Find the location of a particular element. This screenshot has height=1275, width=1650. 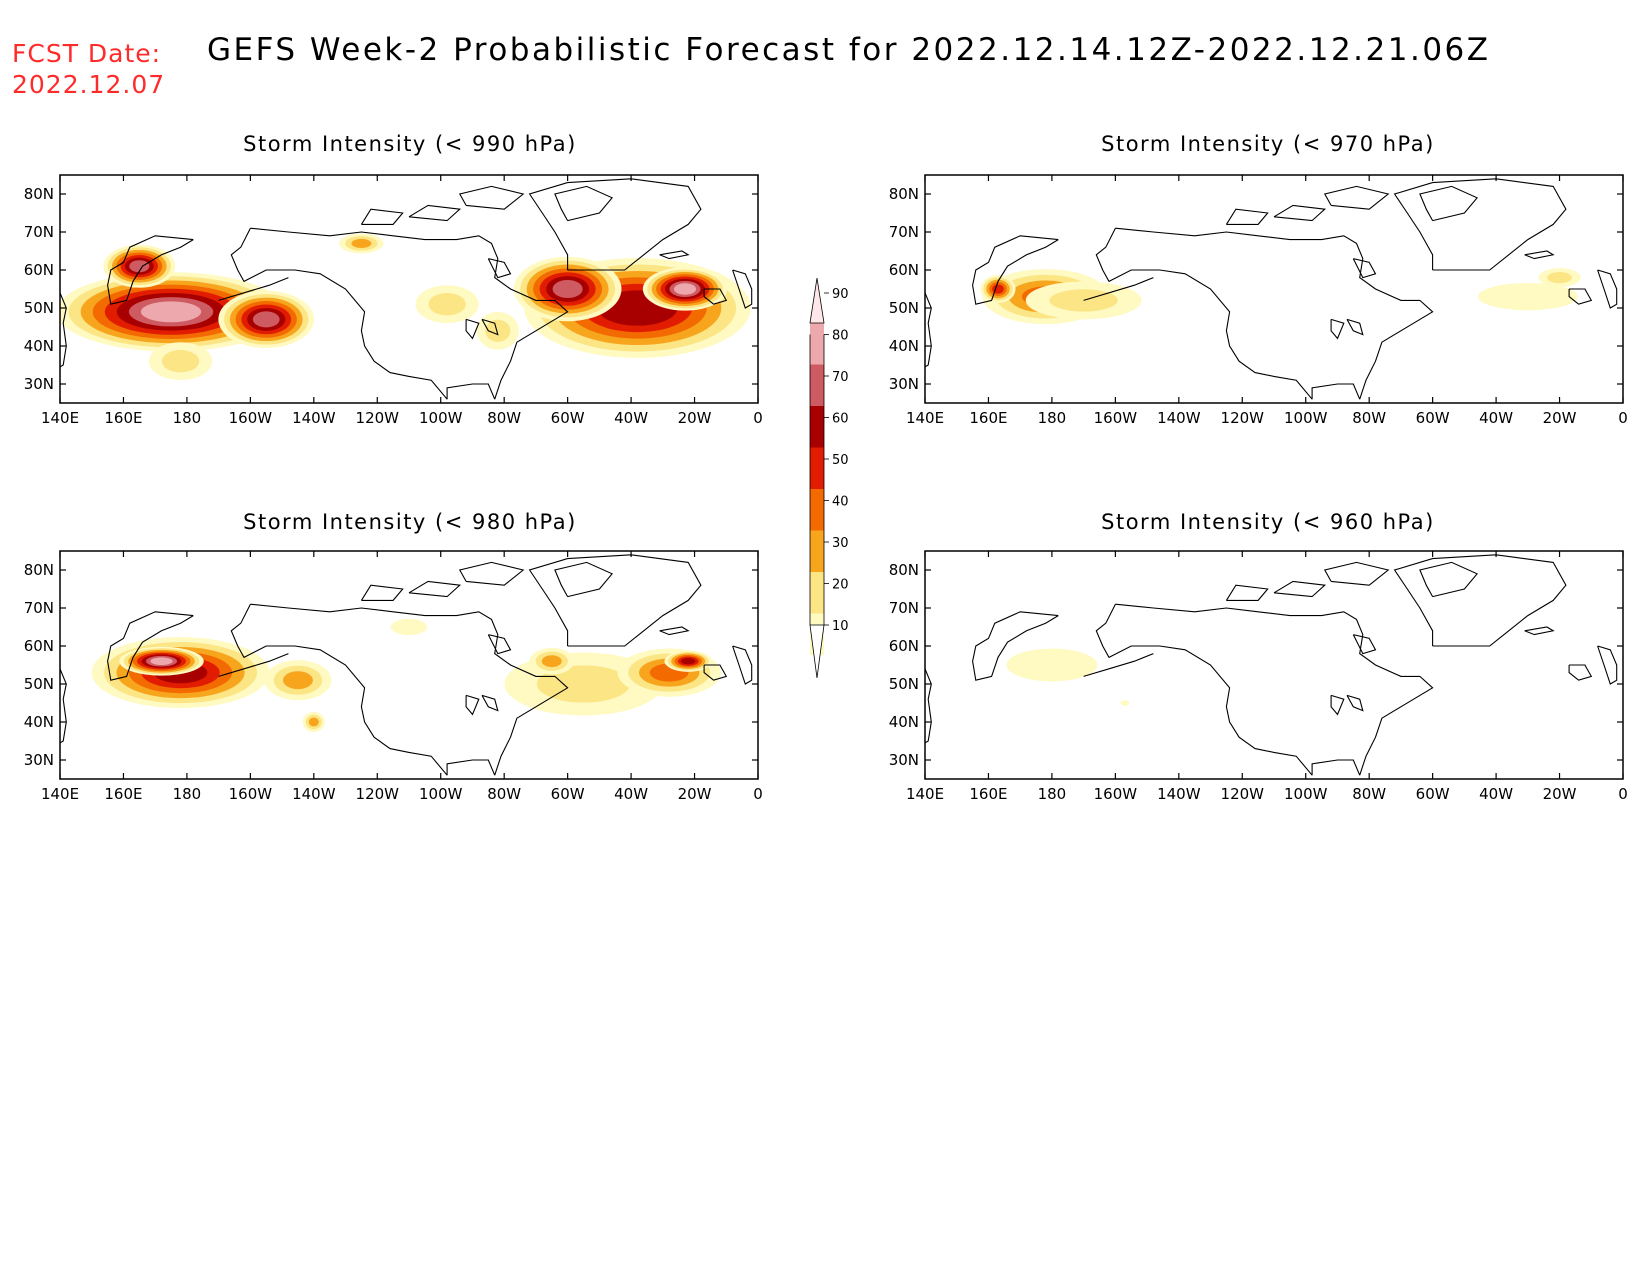

colorbar-label: 10 is located at coordinates (840, 626).